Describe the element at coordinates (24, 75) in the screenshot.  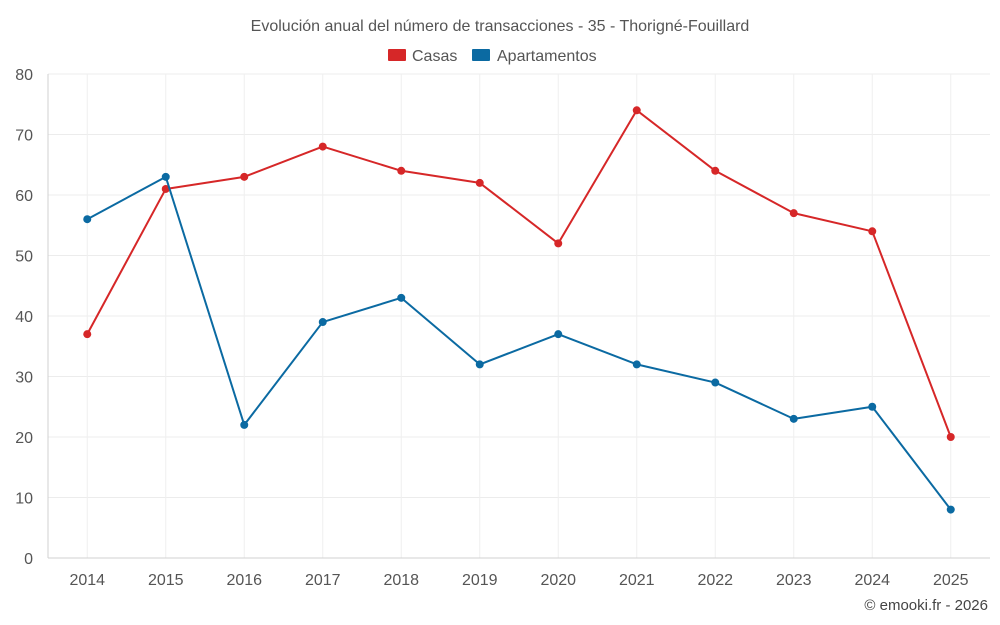
I see `y-tick-label-80: 80` at that location.